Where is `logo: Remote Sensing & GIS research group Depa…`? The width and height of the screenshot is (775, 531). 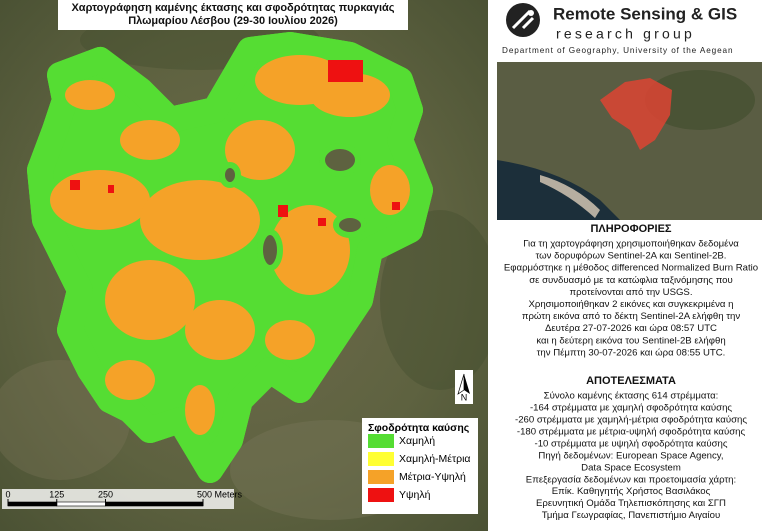
logo: Remote Sensing & GIS research group Depa… is located at coordinates (619, 29).